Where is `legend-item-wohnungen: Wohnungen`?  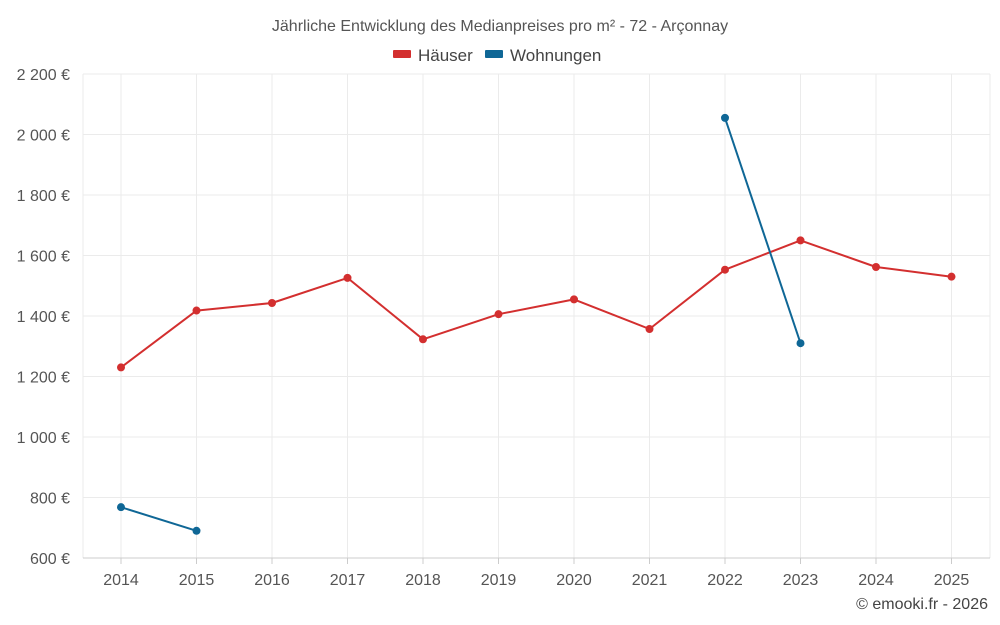
legend-item-wohnungen: Wohnungen is located at coordinates (543, 55).